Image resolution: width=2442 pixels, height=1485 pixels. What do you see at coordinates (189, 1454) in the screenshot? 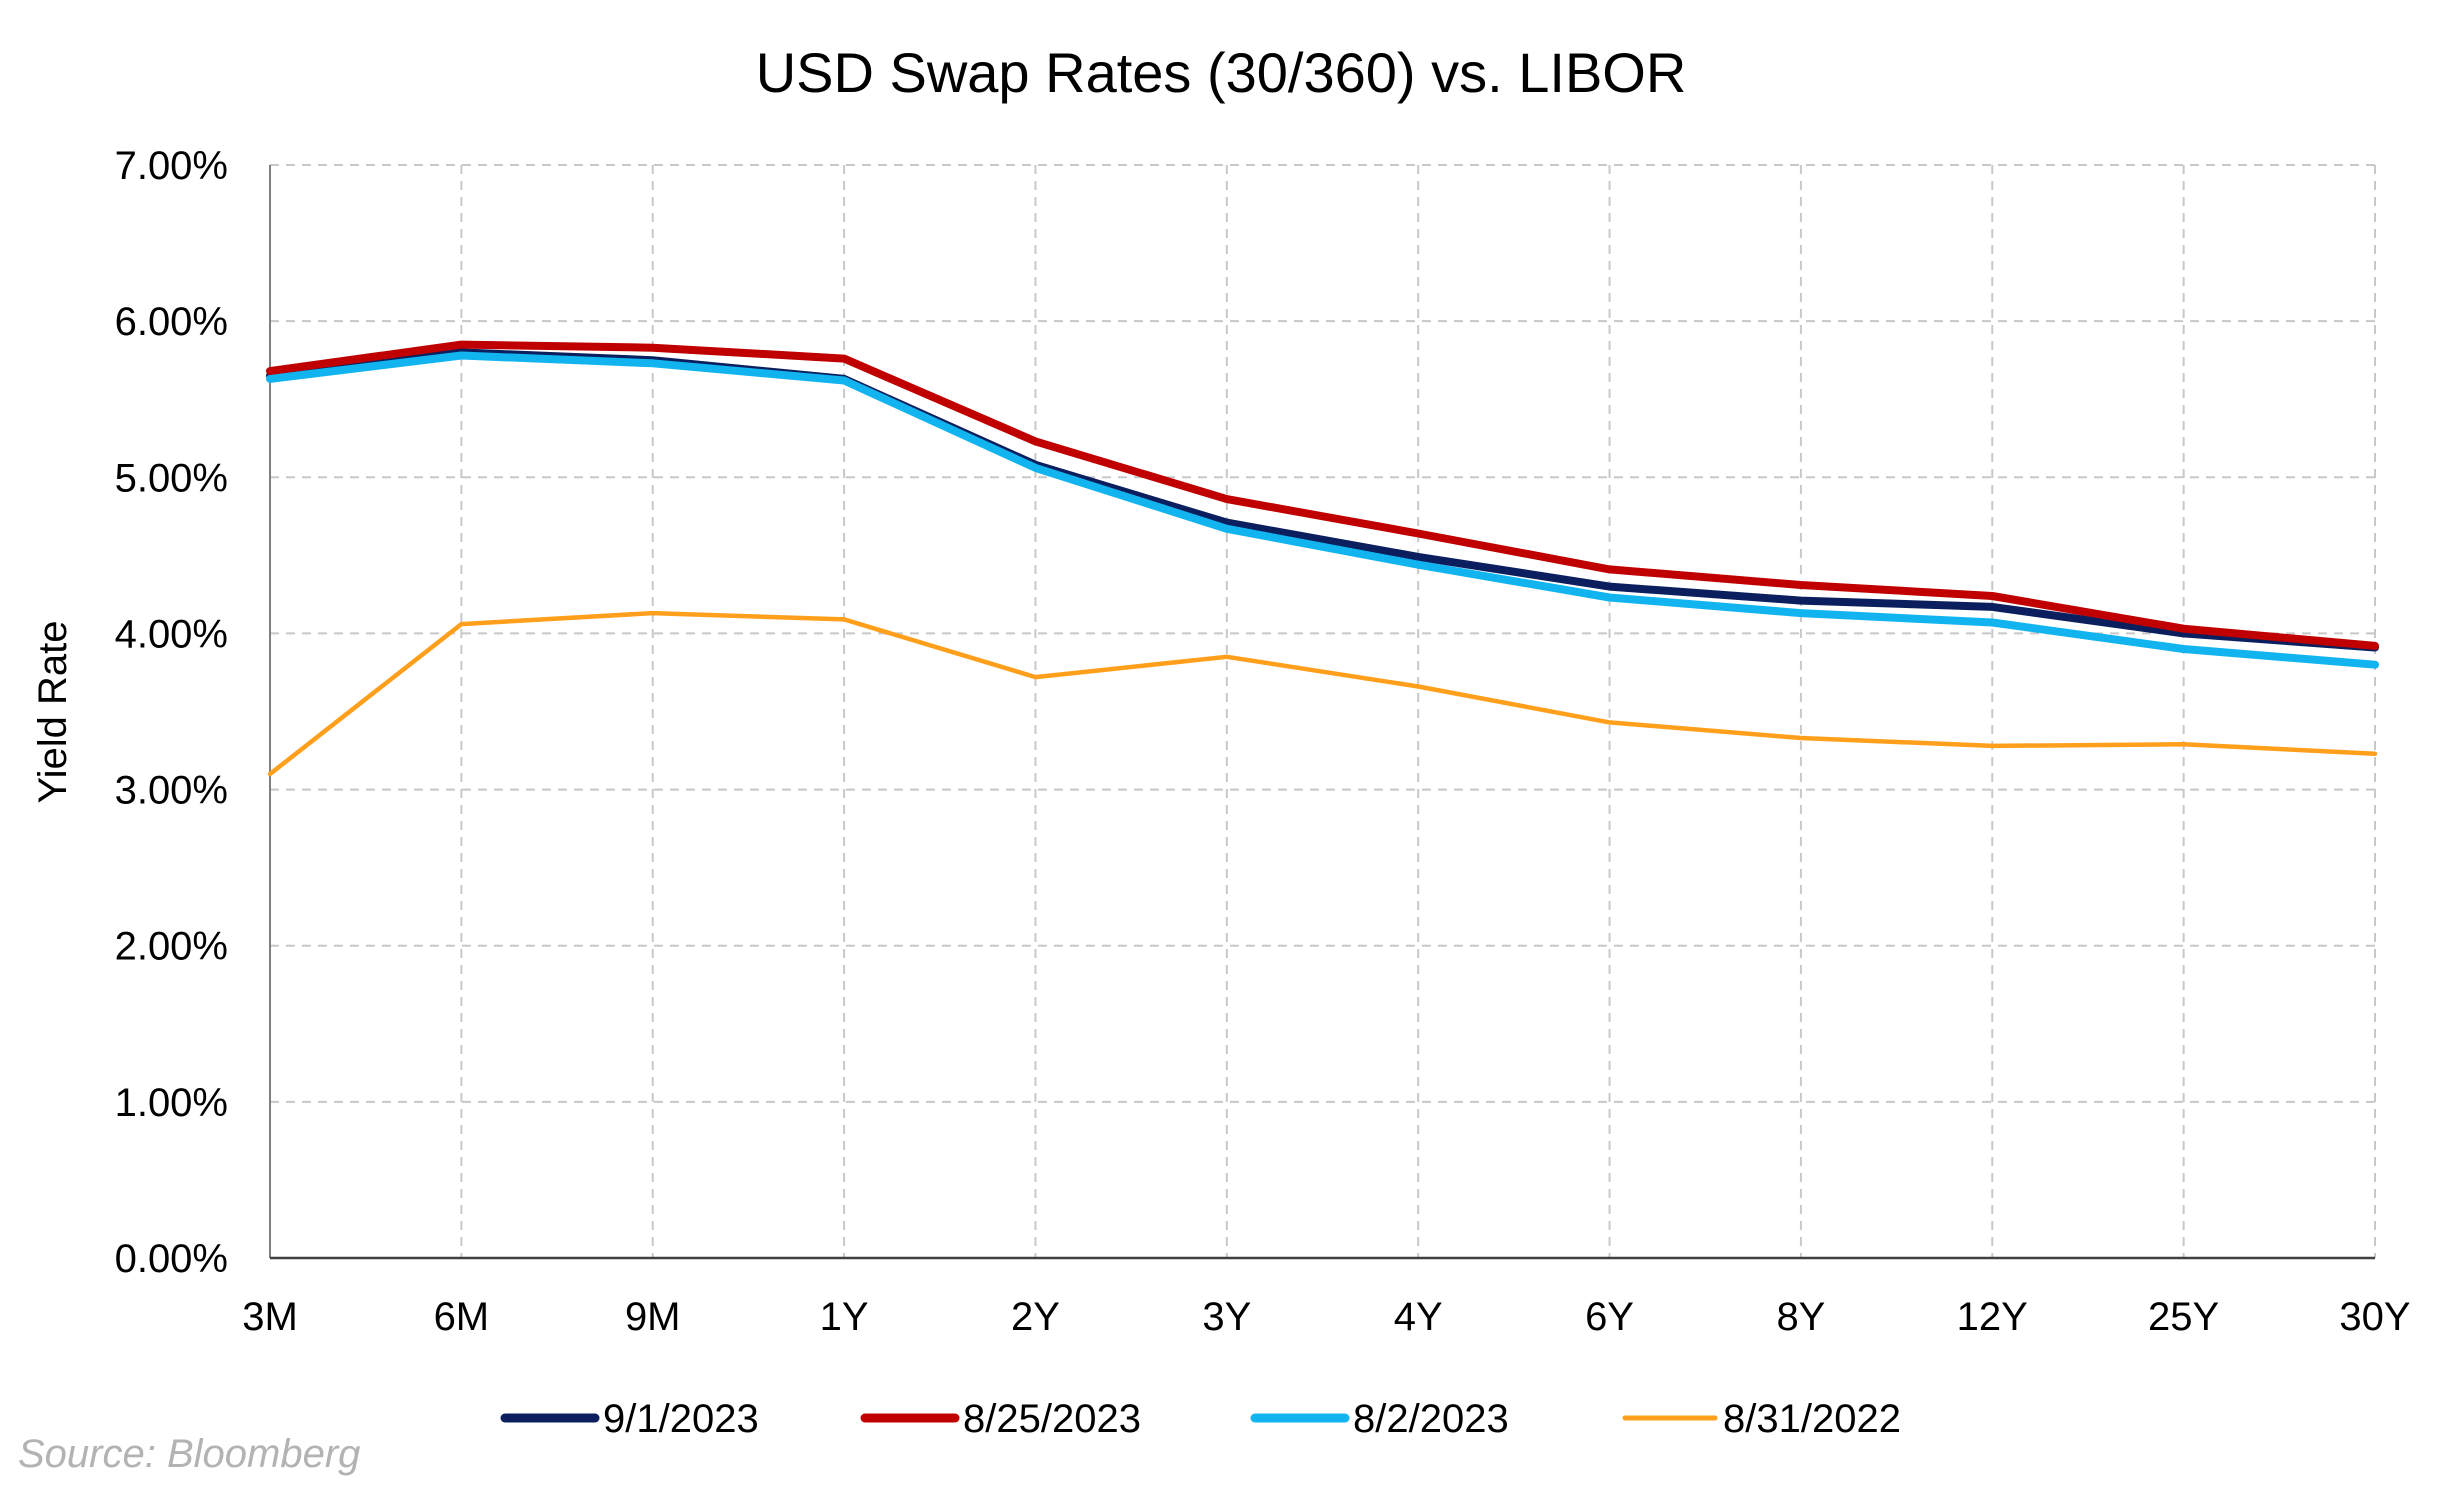
I see `source-note: Source: Bloomberg` at bounding box center [189, 1454].